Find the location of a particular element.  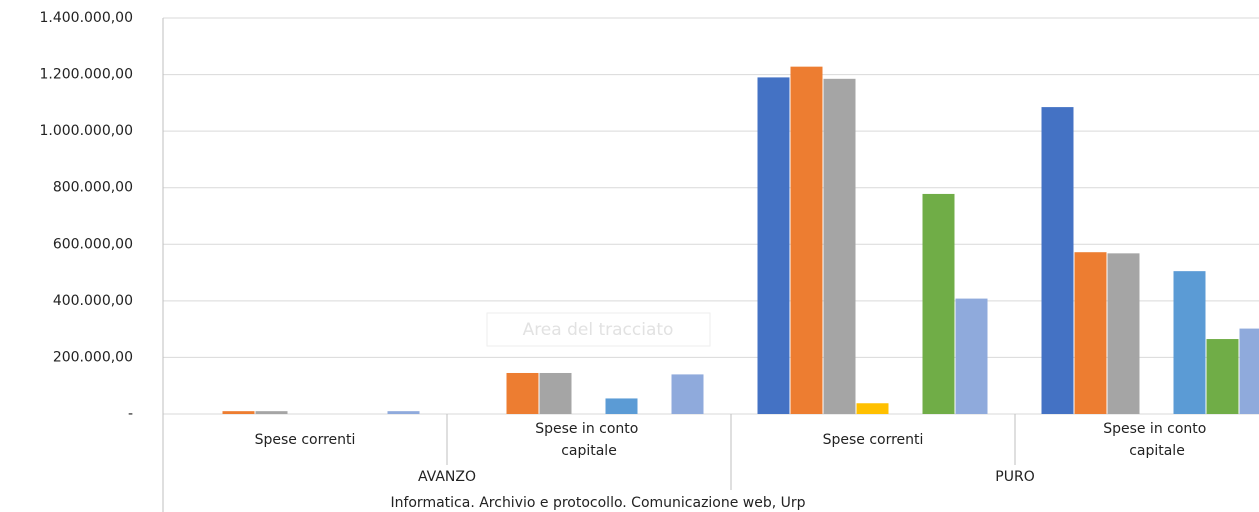

y-tick-label: - is located at coordinates (130, 414).